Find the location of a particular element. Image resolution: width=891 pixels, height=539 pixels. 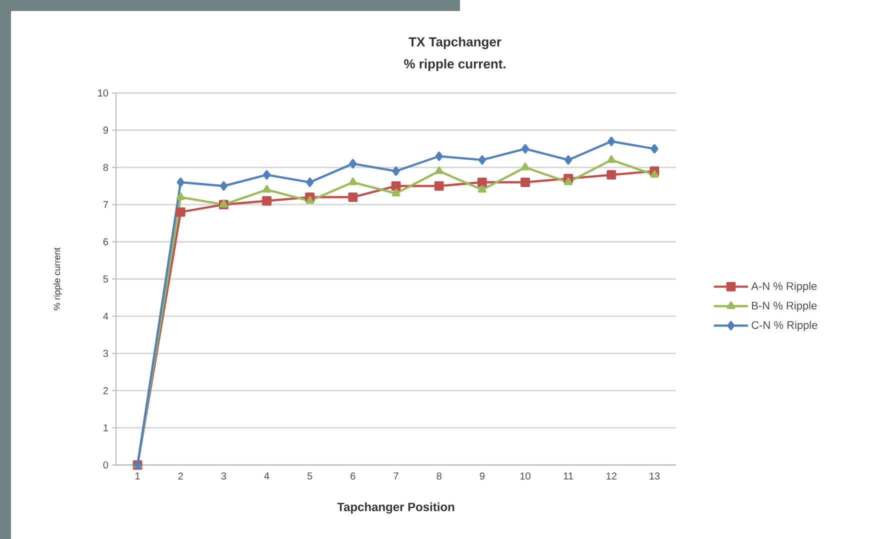

y-tick-label: 7 is located at coordinates (105, 204).